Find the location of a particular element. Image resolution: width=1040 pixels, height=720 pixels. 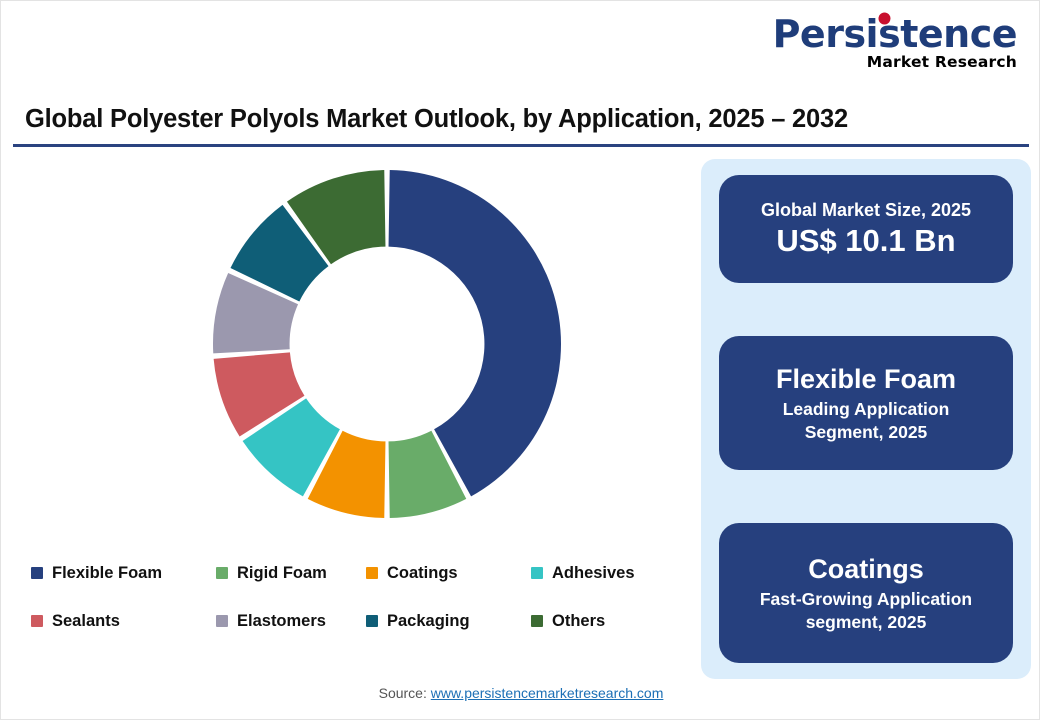

source-link: www.persistencemarketresearch.com is located at coordinates (547, 693).